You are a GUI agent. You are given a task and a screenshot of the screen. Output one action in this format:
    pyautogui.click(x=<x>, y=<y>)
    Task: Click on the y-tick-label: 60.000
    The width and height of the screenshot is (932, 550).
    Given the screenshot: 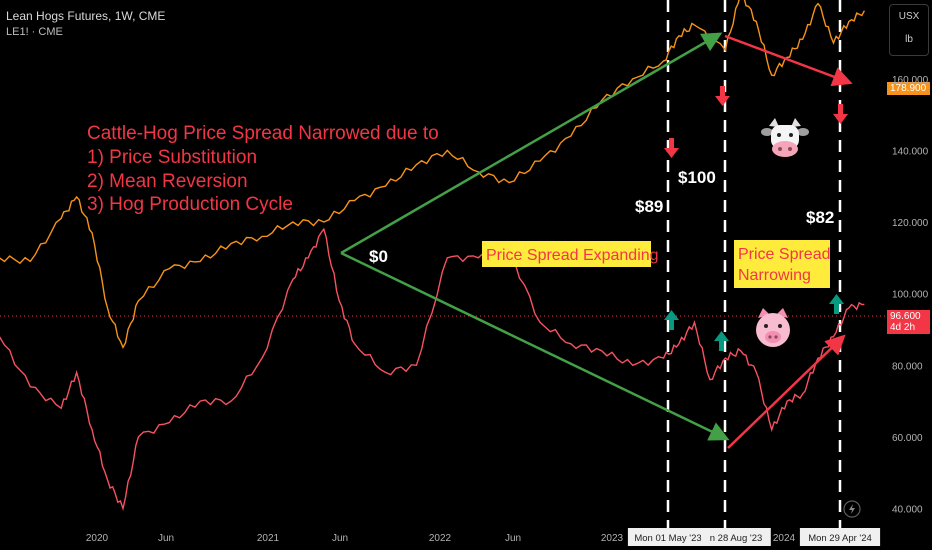 What is the action you would take?
    pyautogui.click(x=907, y=438)
    